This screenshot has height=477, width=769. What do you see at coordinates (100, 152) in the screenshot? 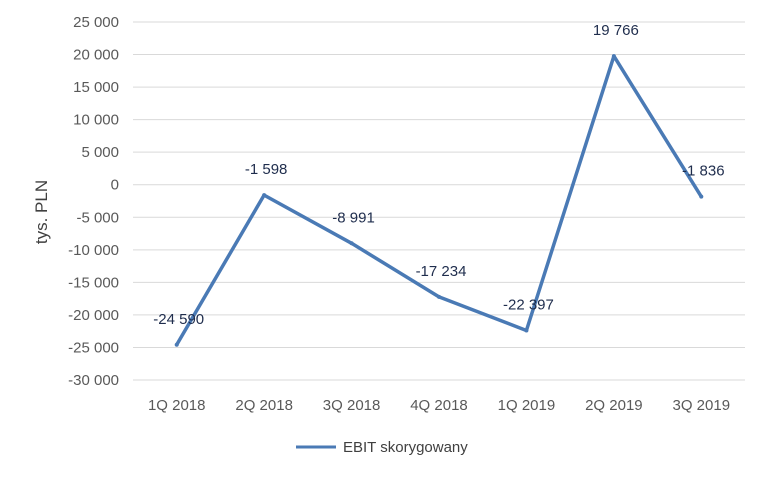
I see `y-tick-label: 5 000` at bounding box center [100, 152].